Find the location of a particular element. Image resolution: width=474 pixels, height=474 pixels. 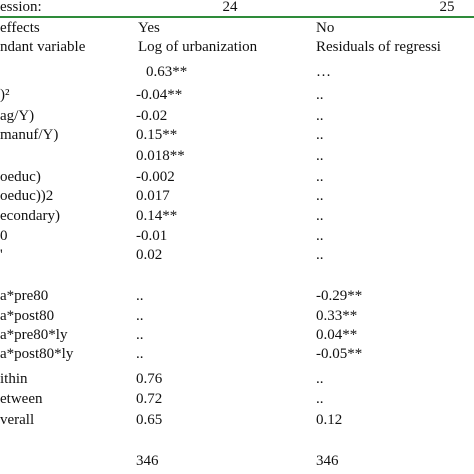

row-label: oeduc) is located at coordinates (20, 177).